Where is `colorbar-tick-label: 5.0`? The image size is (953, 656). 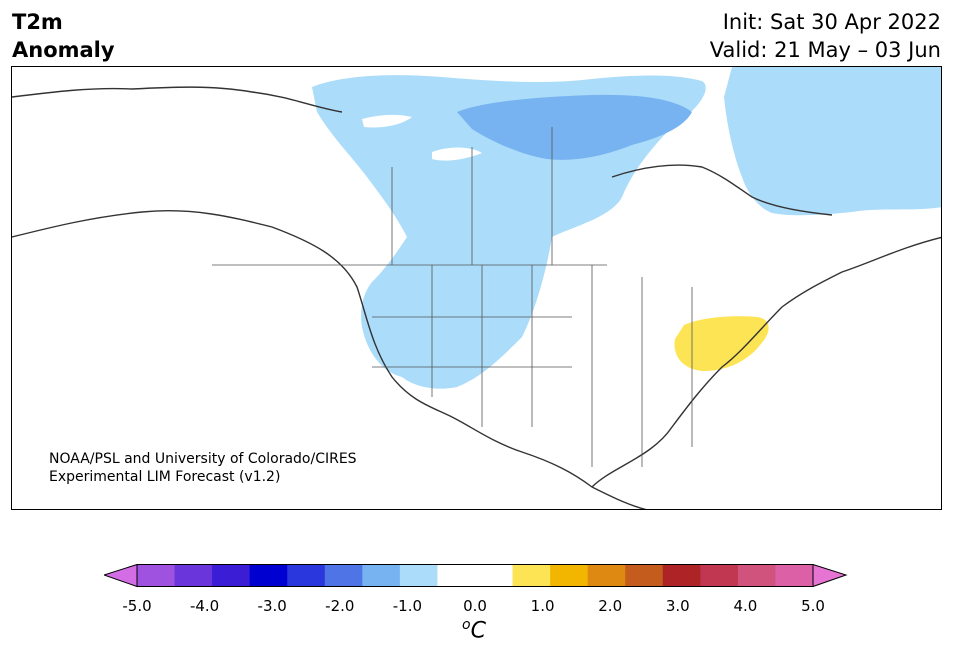 colorbar-tick-label: 5.0 is located at coordinates (813, 606).